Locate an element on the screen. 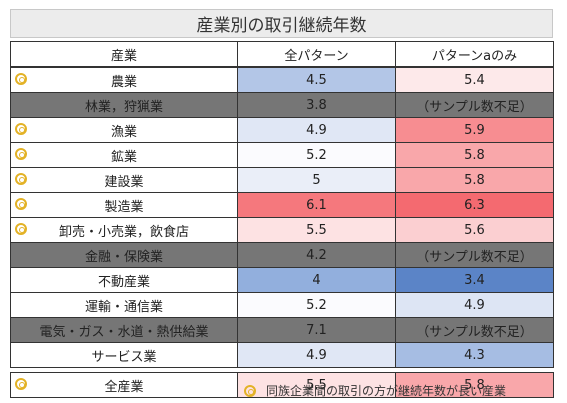  industry-name-cell: 製造業 is located at coordinates (124, 205).